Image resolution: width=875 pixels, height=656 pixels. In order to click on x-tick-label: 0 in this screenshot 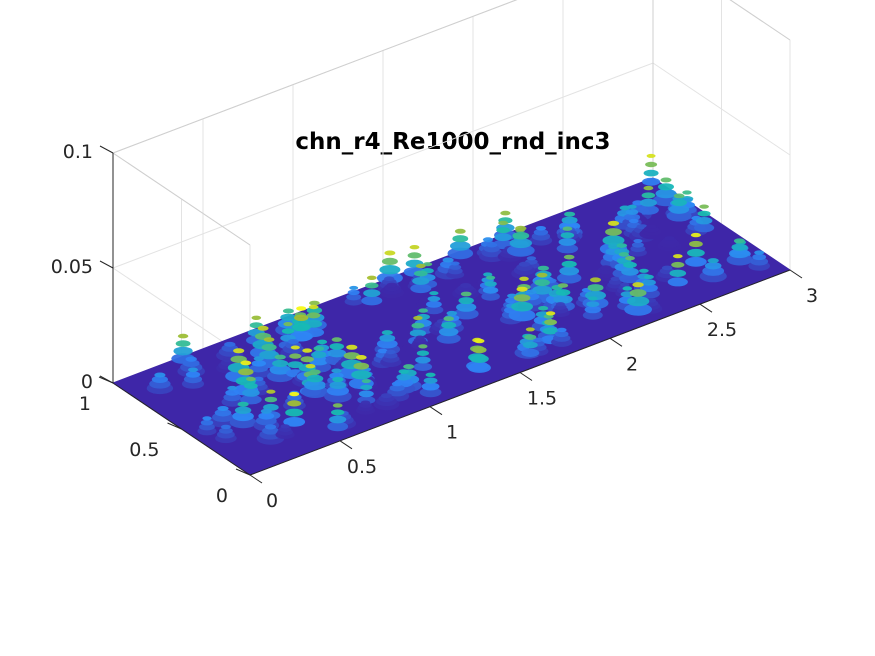, I will do `click(272, 501)`.